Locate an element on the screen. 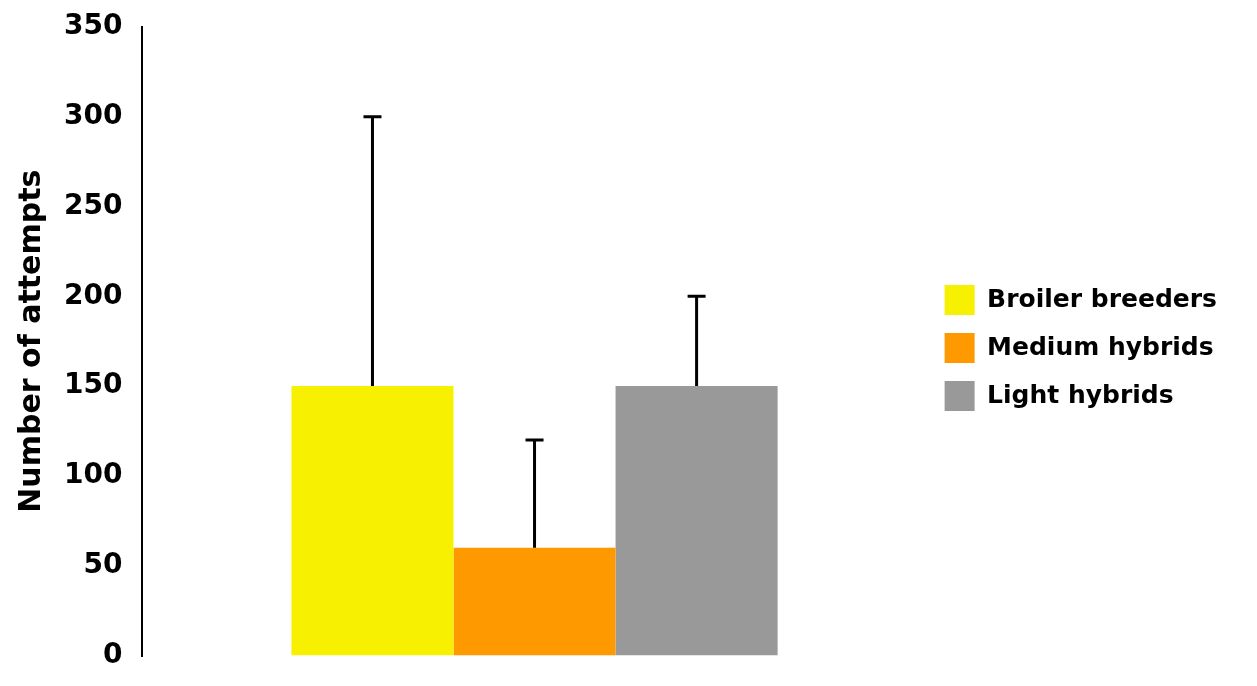  y-tick-label: 300 is located at coordinates (93, 114).